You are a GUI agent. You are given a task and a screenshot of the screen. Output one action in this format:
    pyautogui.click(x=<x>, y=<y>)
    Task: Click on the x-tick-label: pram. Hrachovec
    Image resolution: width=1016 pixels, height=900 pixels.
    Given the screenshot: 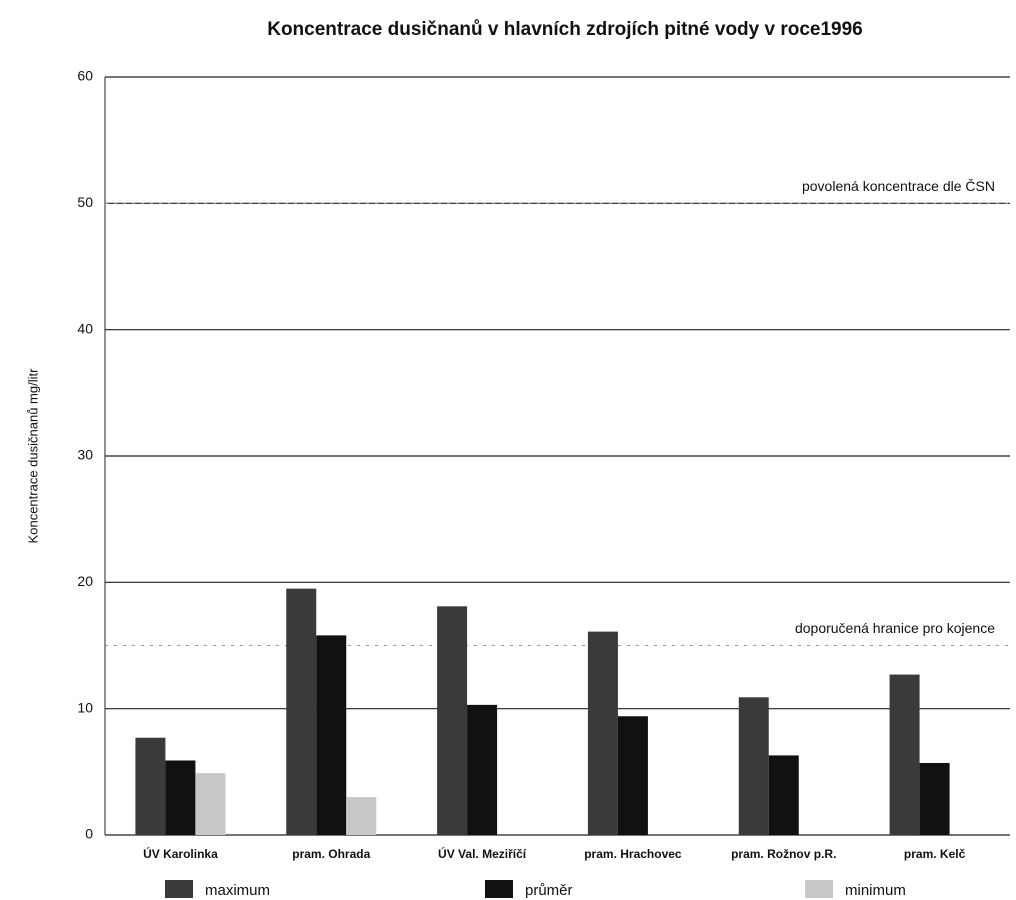 What is the action you would take?
    pyautogui.click(x=633, y=854)
    